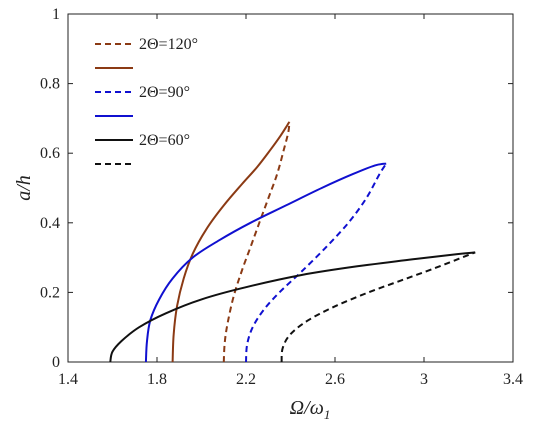  Describe the element at coordinates (513, 379) in the screenshot. I see `x-tick-label: 3.4` at that location.